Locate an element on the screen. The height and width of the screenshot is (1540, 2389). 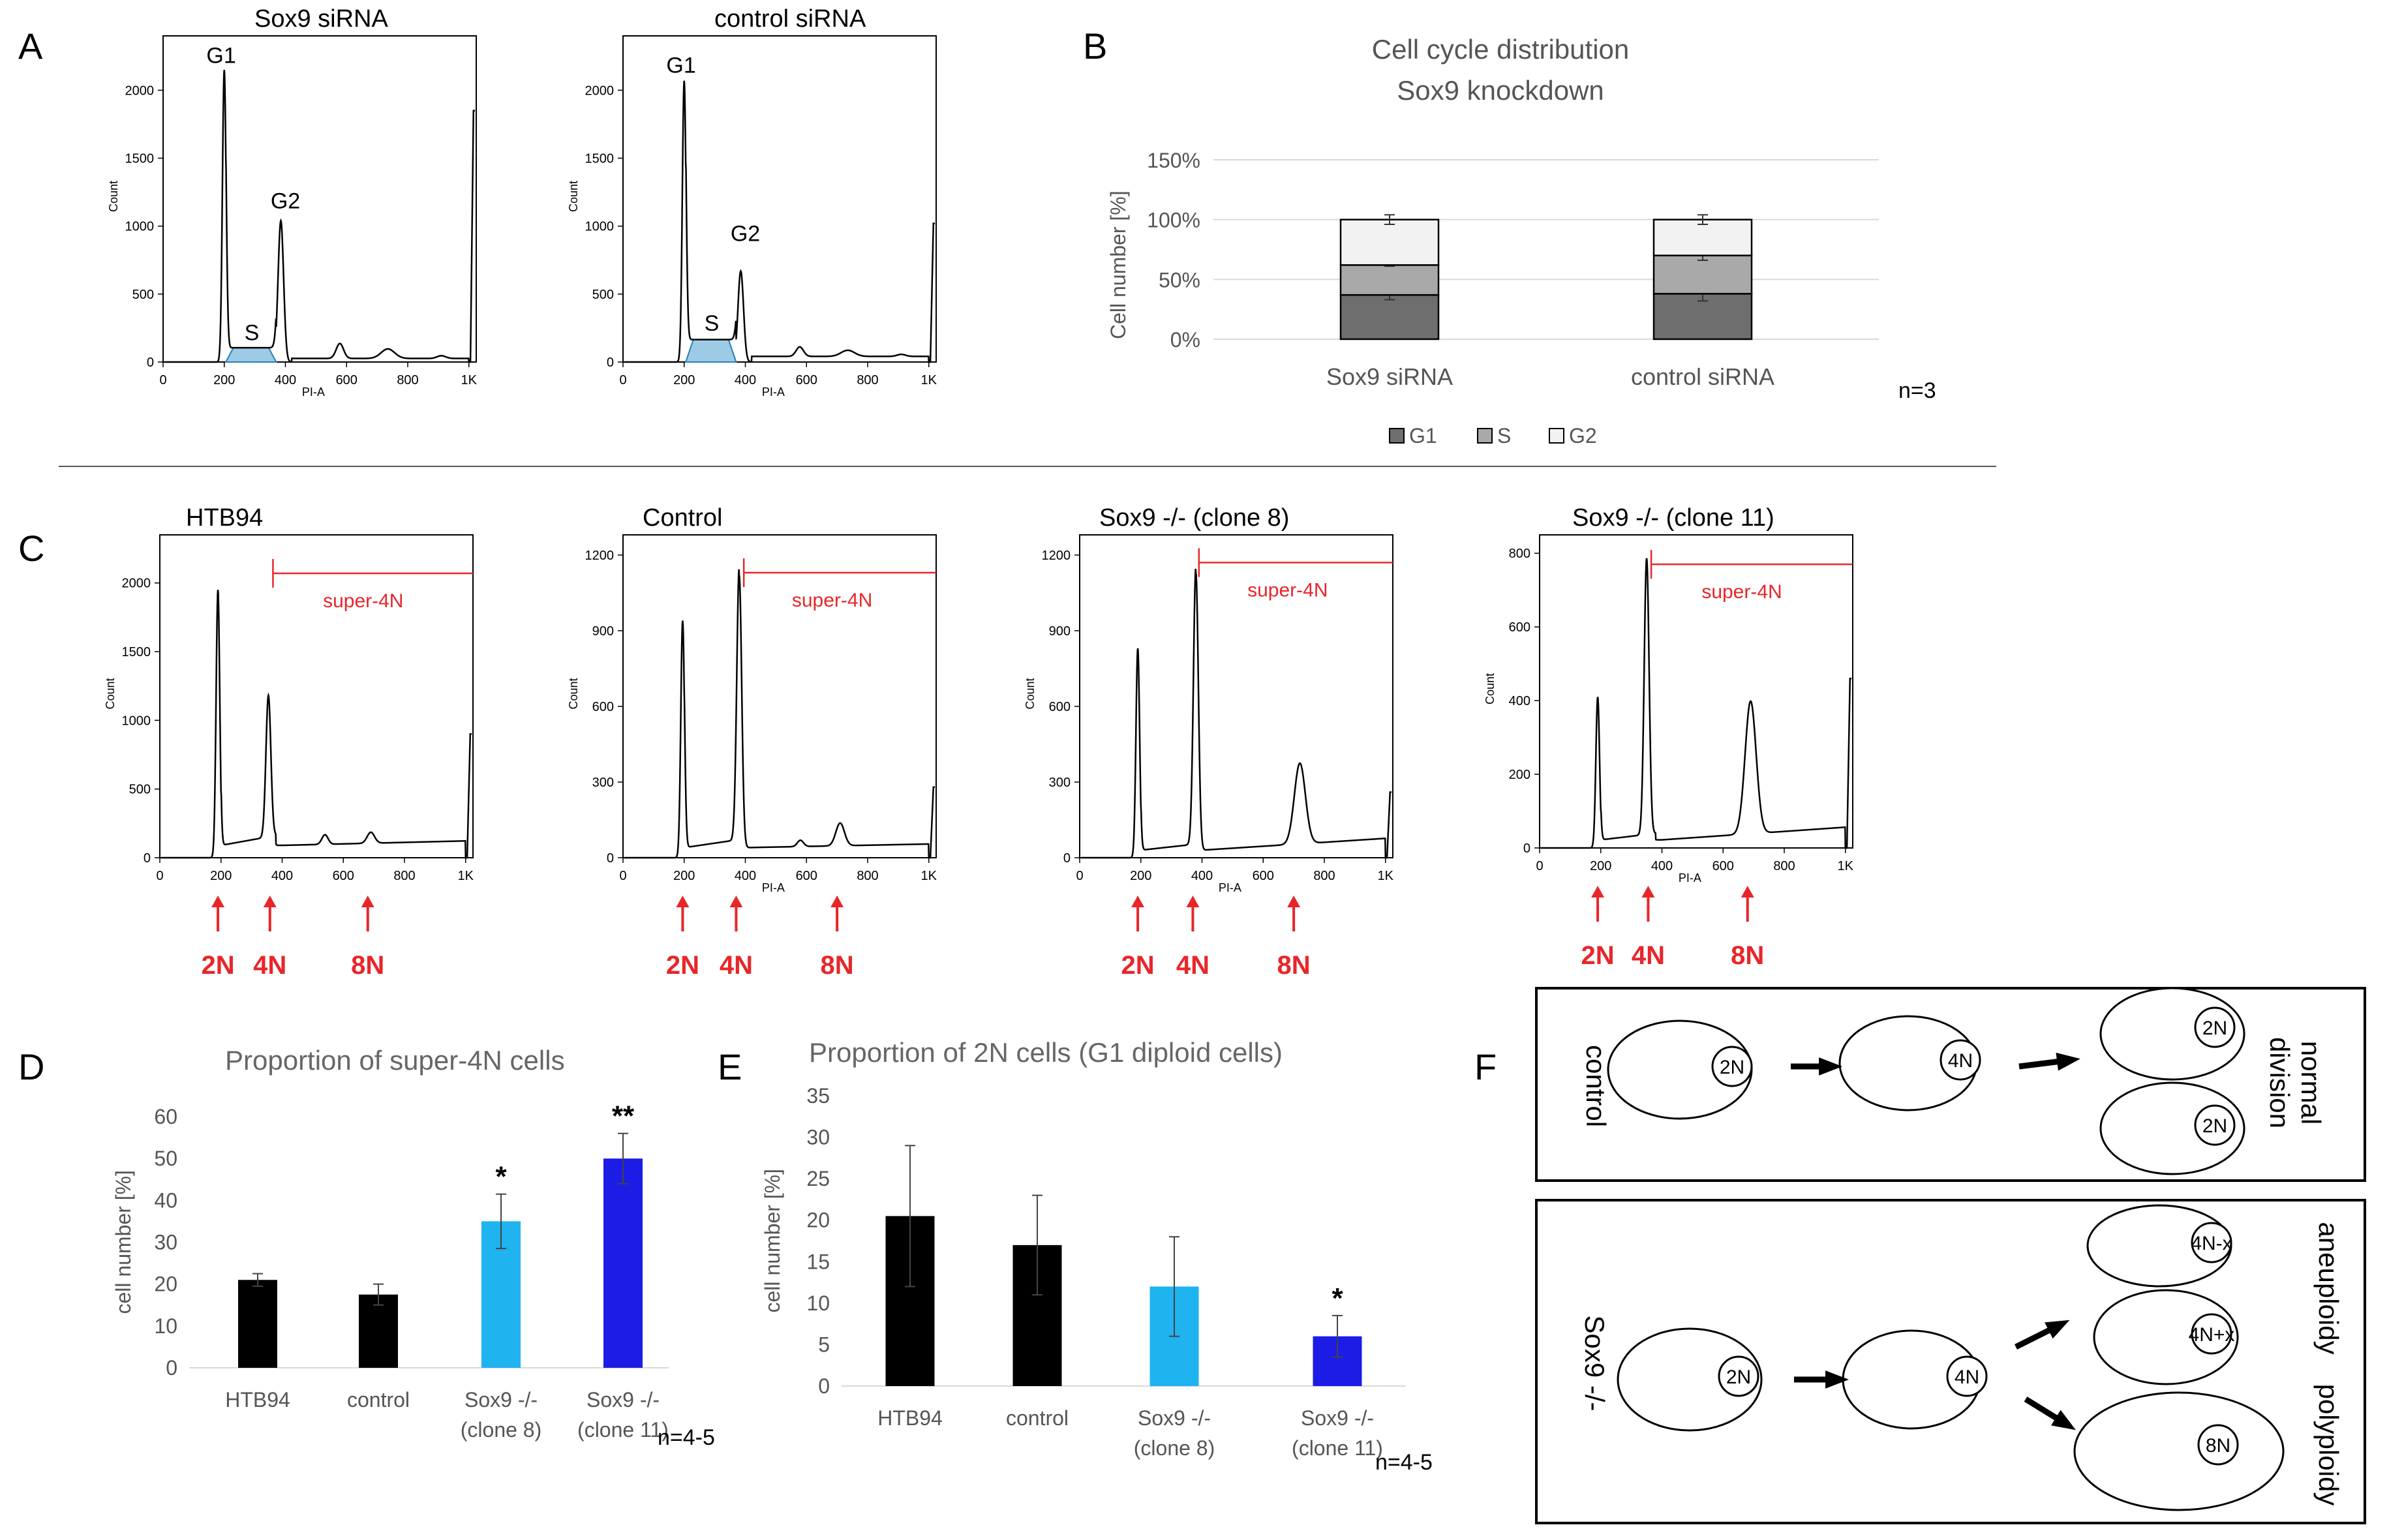
y-tick-label: 300 is located at coordinates (603, 783).